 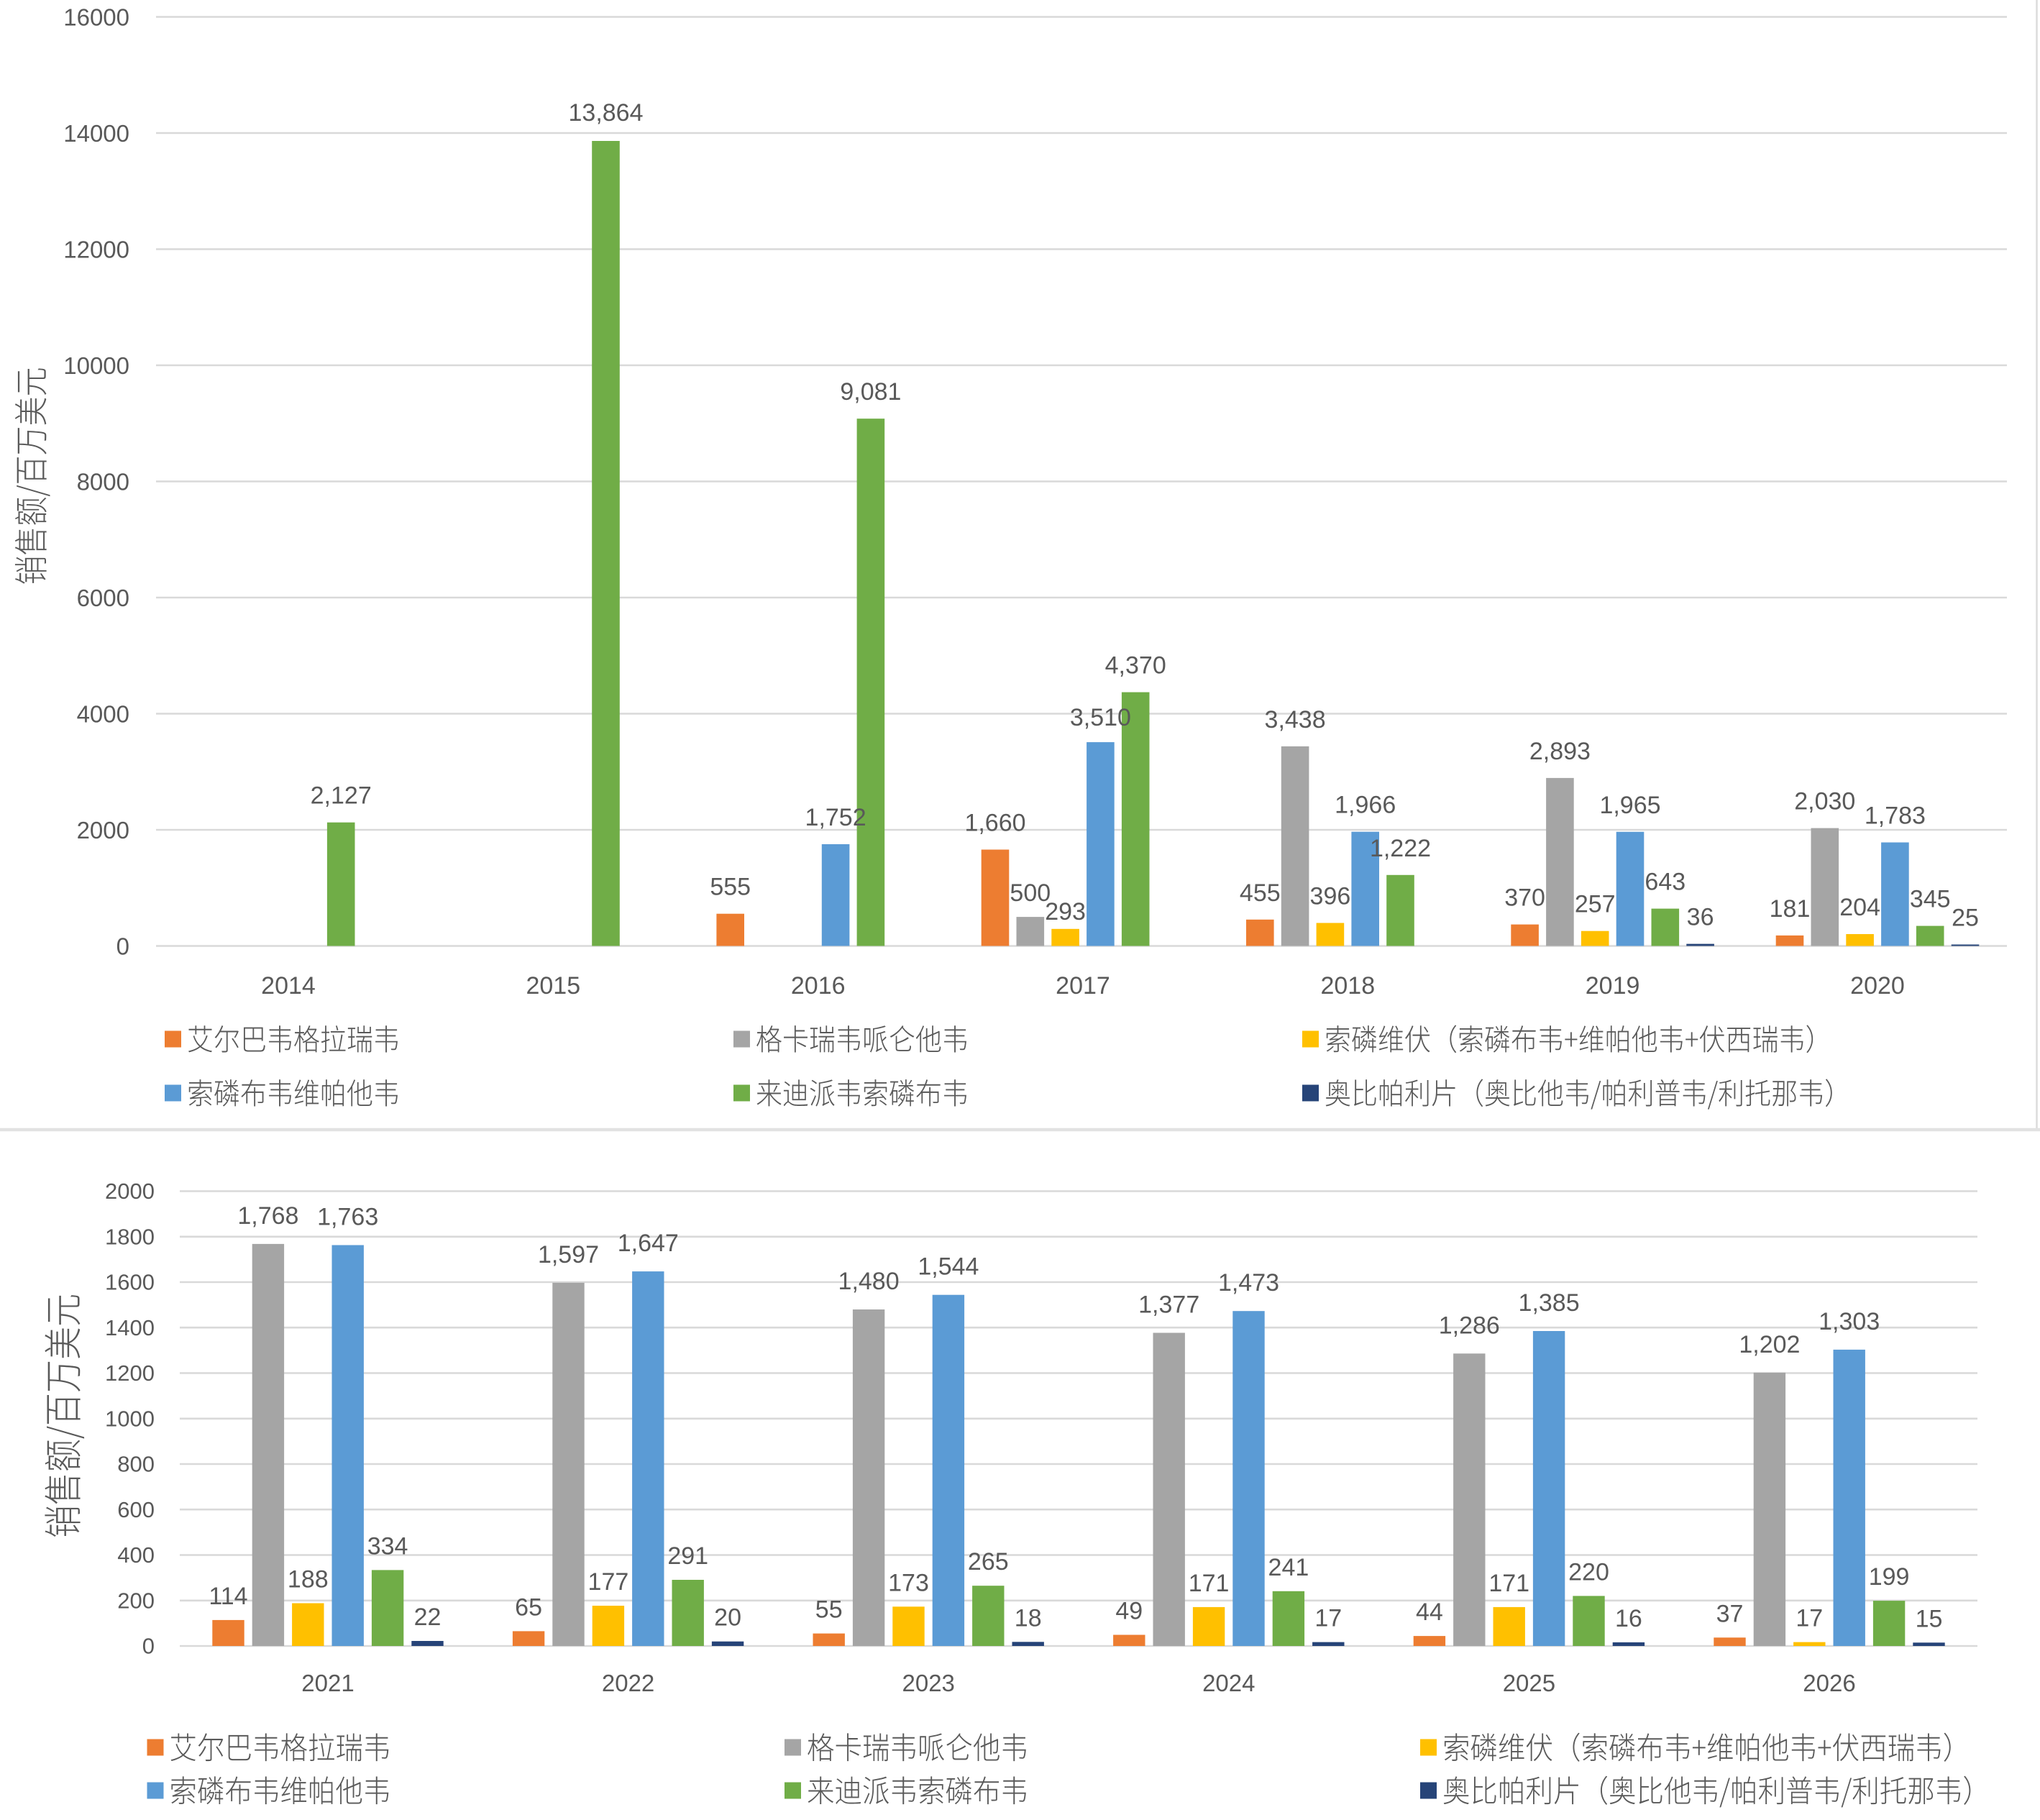 I want to click on svg-text: 2015, so click(x=553, y=986).